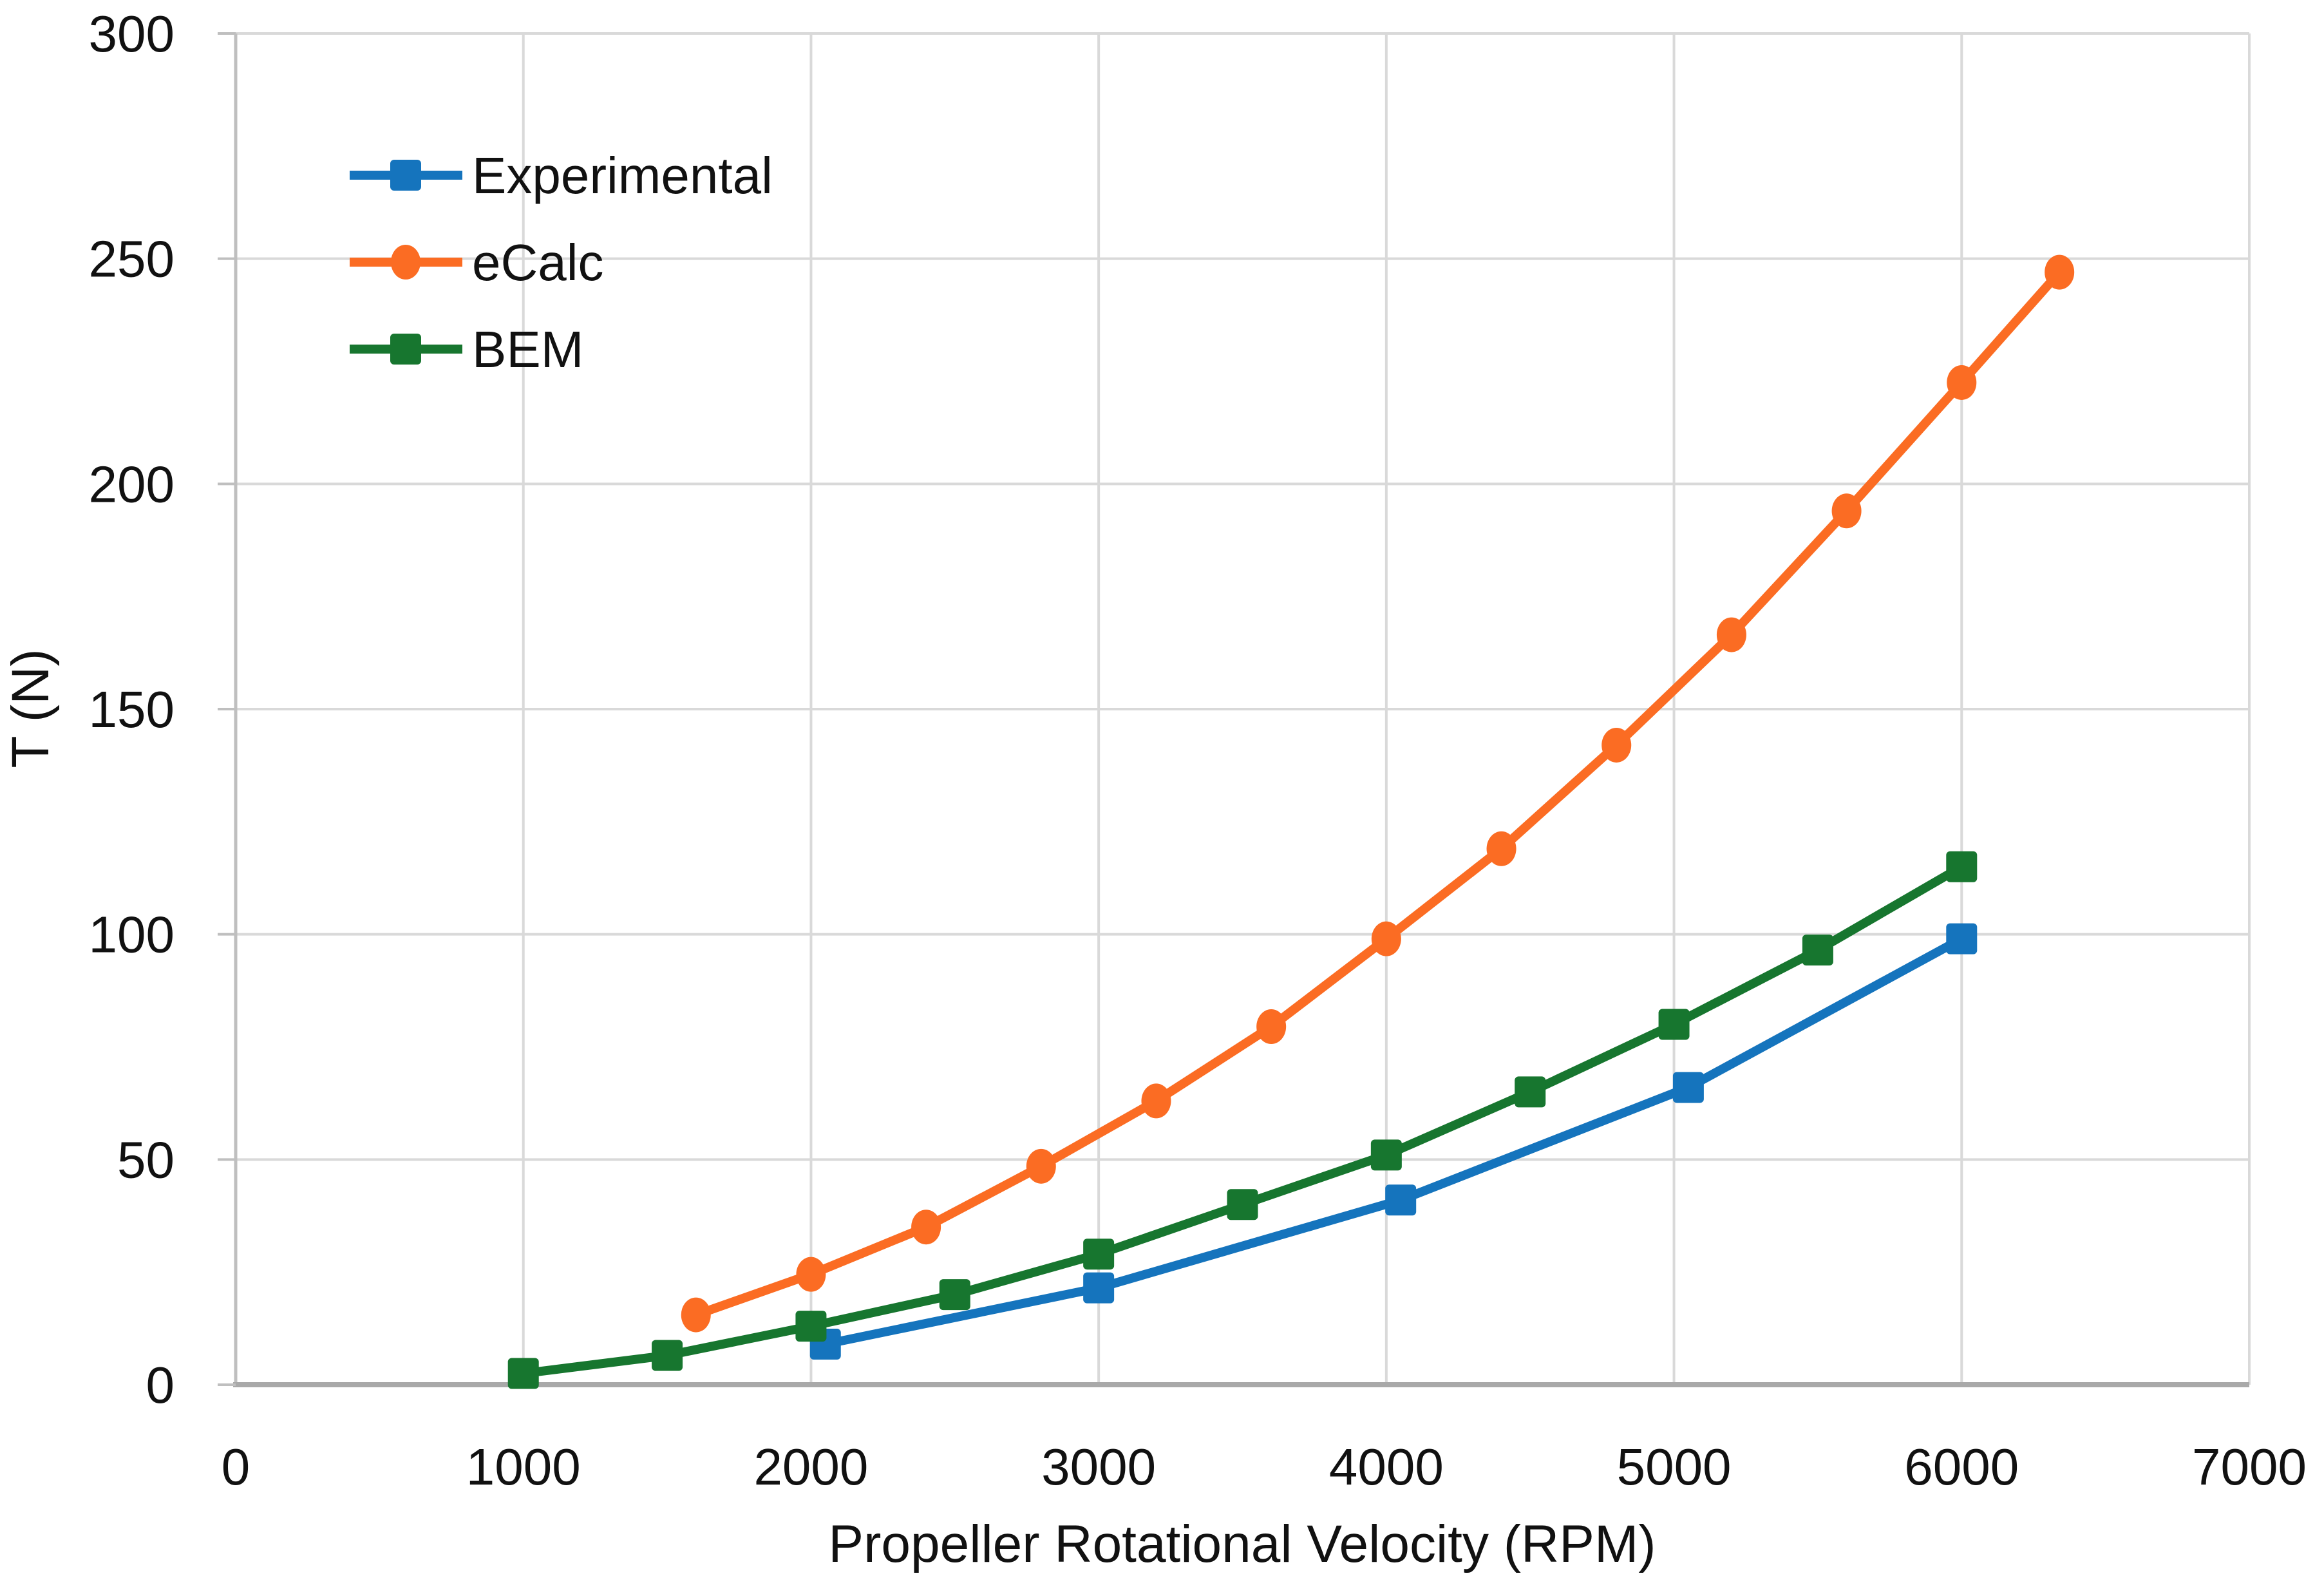 This screenshot has height=1576, width=2324. What do you see at coordinates (1674, 1466) in the screenshot?
I see `x-tick-label-5000: 5000` at bounding box center [1674, 1466].